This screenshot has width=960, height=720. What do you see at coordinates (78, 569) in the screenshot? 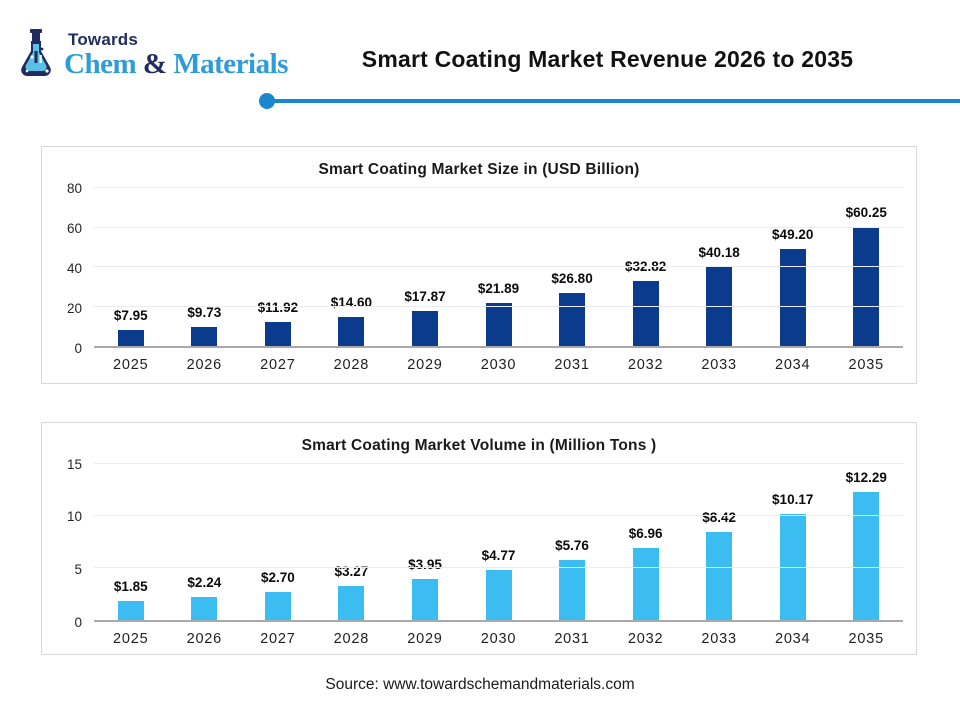
I see `y-tick-label: 5` at bounding box center [78, 569].